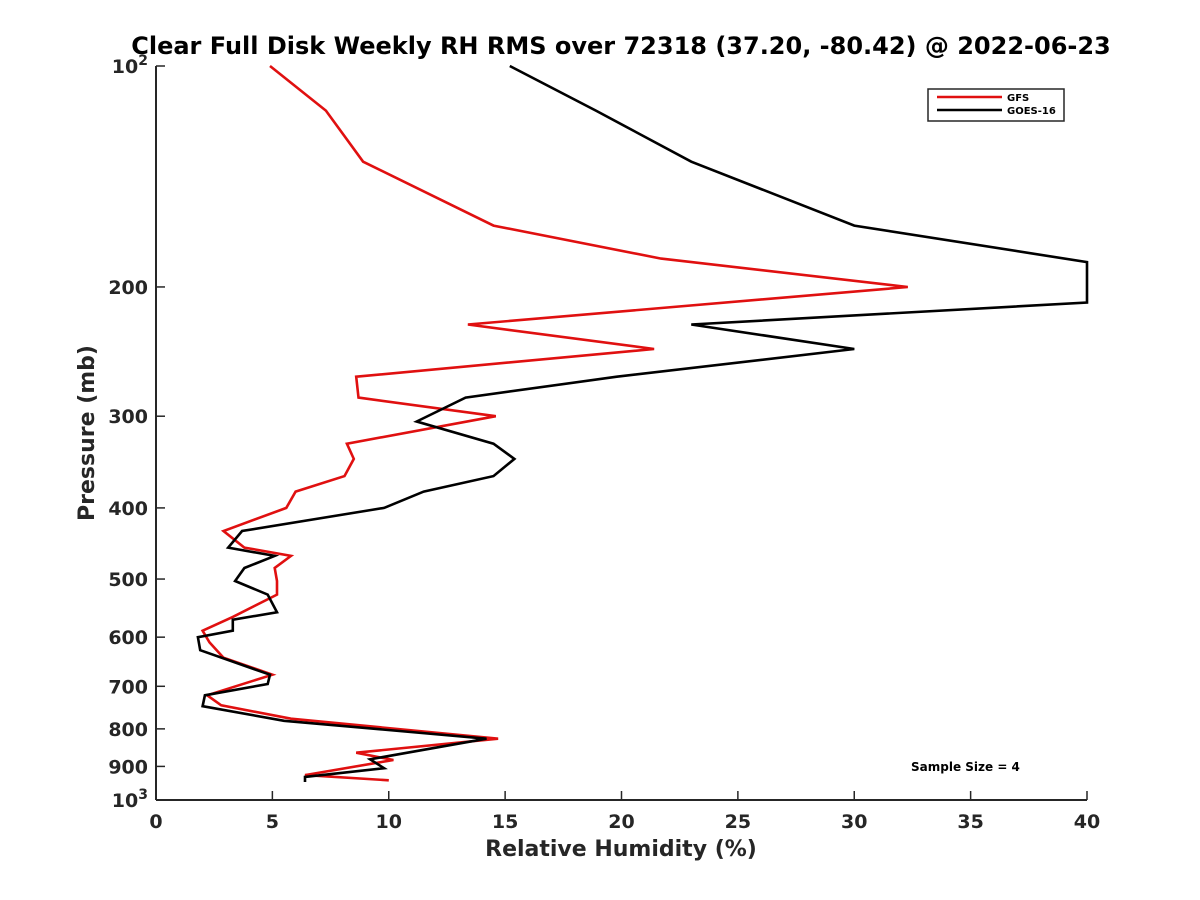  I want to click on x-tick-label: 5, so click(272, 822).